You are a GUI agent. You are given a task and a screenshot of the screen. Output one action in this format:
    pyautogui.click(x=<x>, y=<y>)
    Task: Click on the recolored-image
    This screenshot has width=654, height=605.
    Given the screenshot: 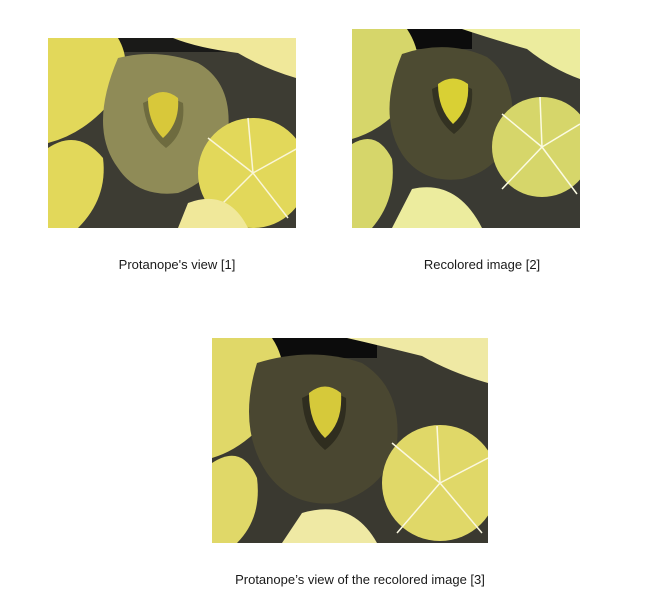 What is the action you would take?
    pyautogui.click(x=466, y=128)
    